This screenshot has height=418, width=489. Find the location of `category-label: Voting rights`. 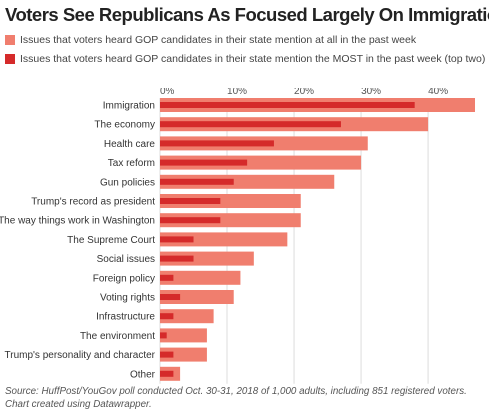

category-label: Voting rights is located at coordinates (127, 298).